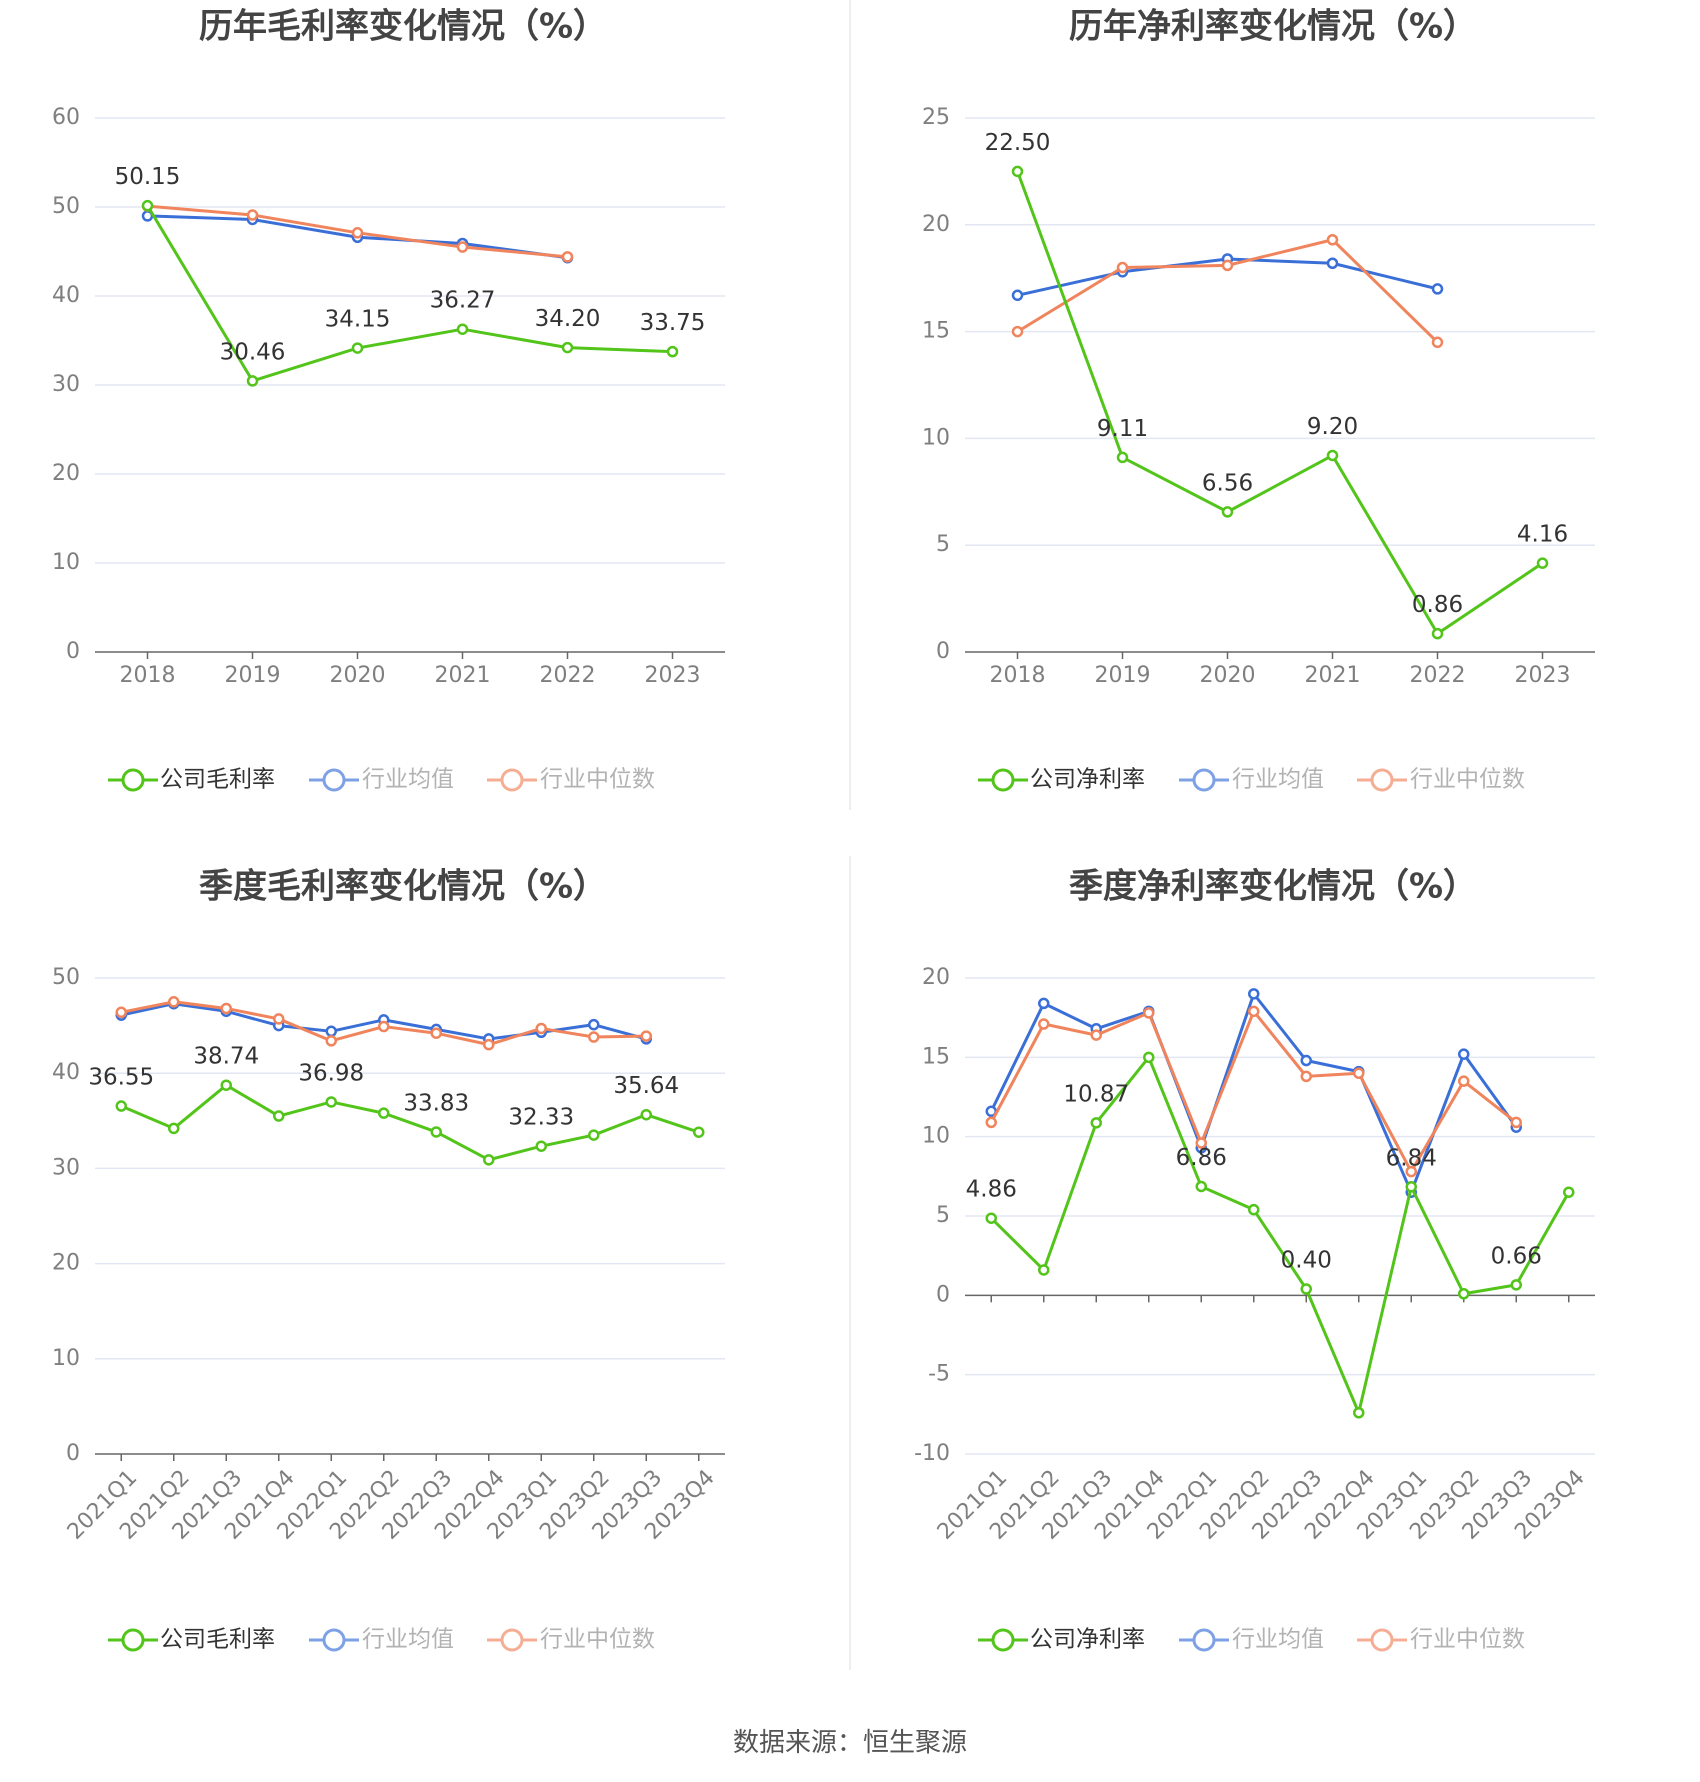 This screenshot has width=1700, height=1782. What do you see at coordinates (936, 117) in the screenshot?
I see `y-tick-label: 25` at bounding box center [936, 117].